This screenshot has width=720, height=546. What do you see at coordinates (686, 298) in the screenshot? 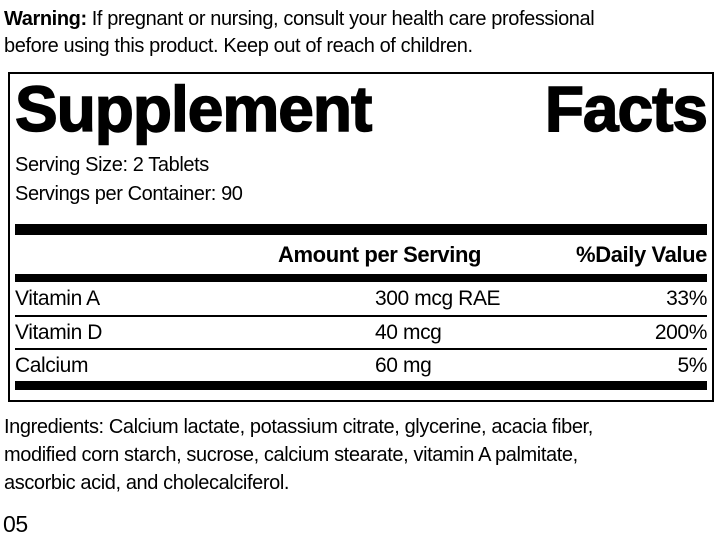
I see `nutrient-daily-value: 33%` at bounding box center [686, 298].